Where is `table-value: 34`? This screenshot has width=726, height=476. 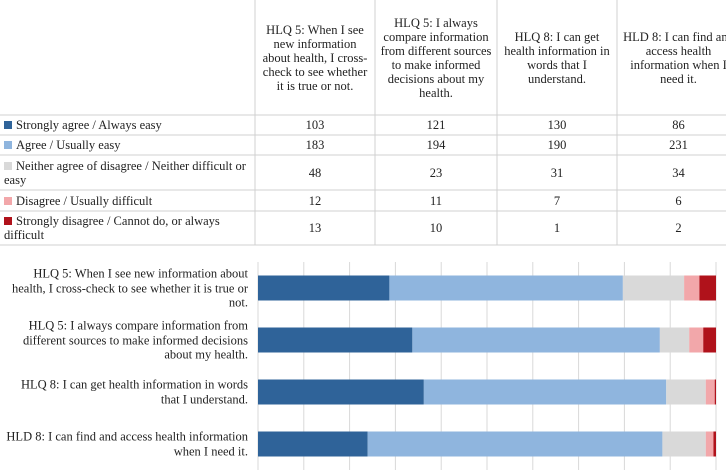 table-value: 34 is located at coordinates (678, 172).